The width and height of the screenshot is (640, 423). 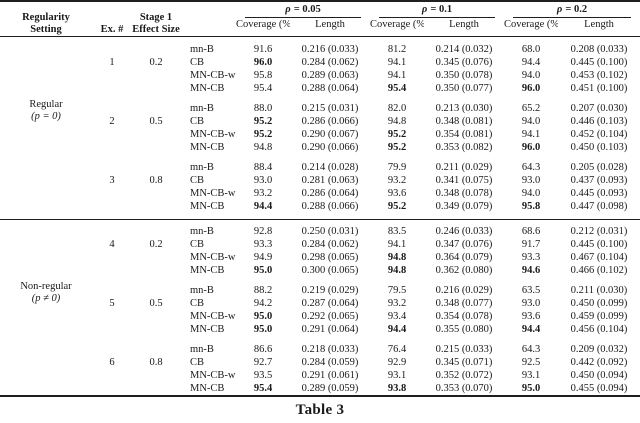 I want to click on coverage-cell: 95.0, so click(x=263, y=316).